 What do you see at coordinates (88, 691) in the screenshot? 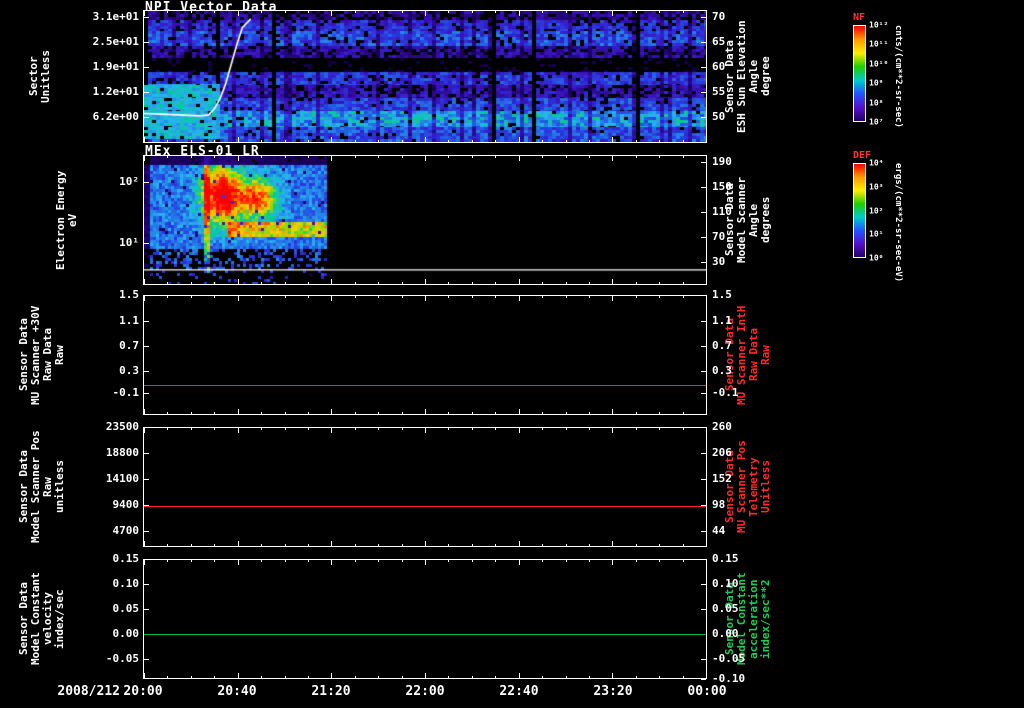
I see `x-axis-date-label: 2008/212` at bounding box center [88, 691].